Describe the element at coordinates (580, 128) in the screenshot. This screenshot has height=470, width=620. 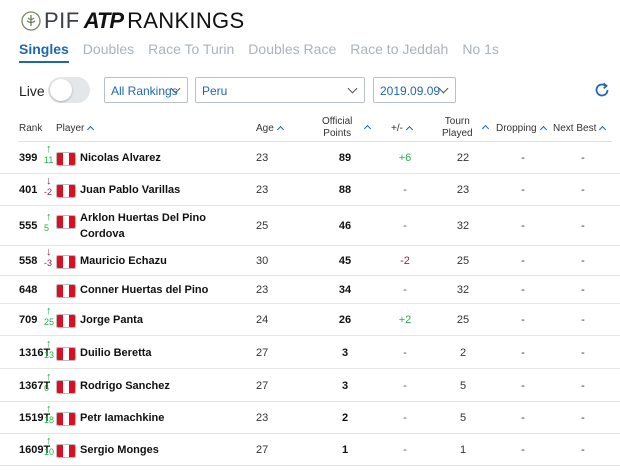
I see `col-next-best: Next Best` at that location.